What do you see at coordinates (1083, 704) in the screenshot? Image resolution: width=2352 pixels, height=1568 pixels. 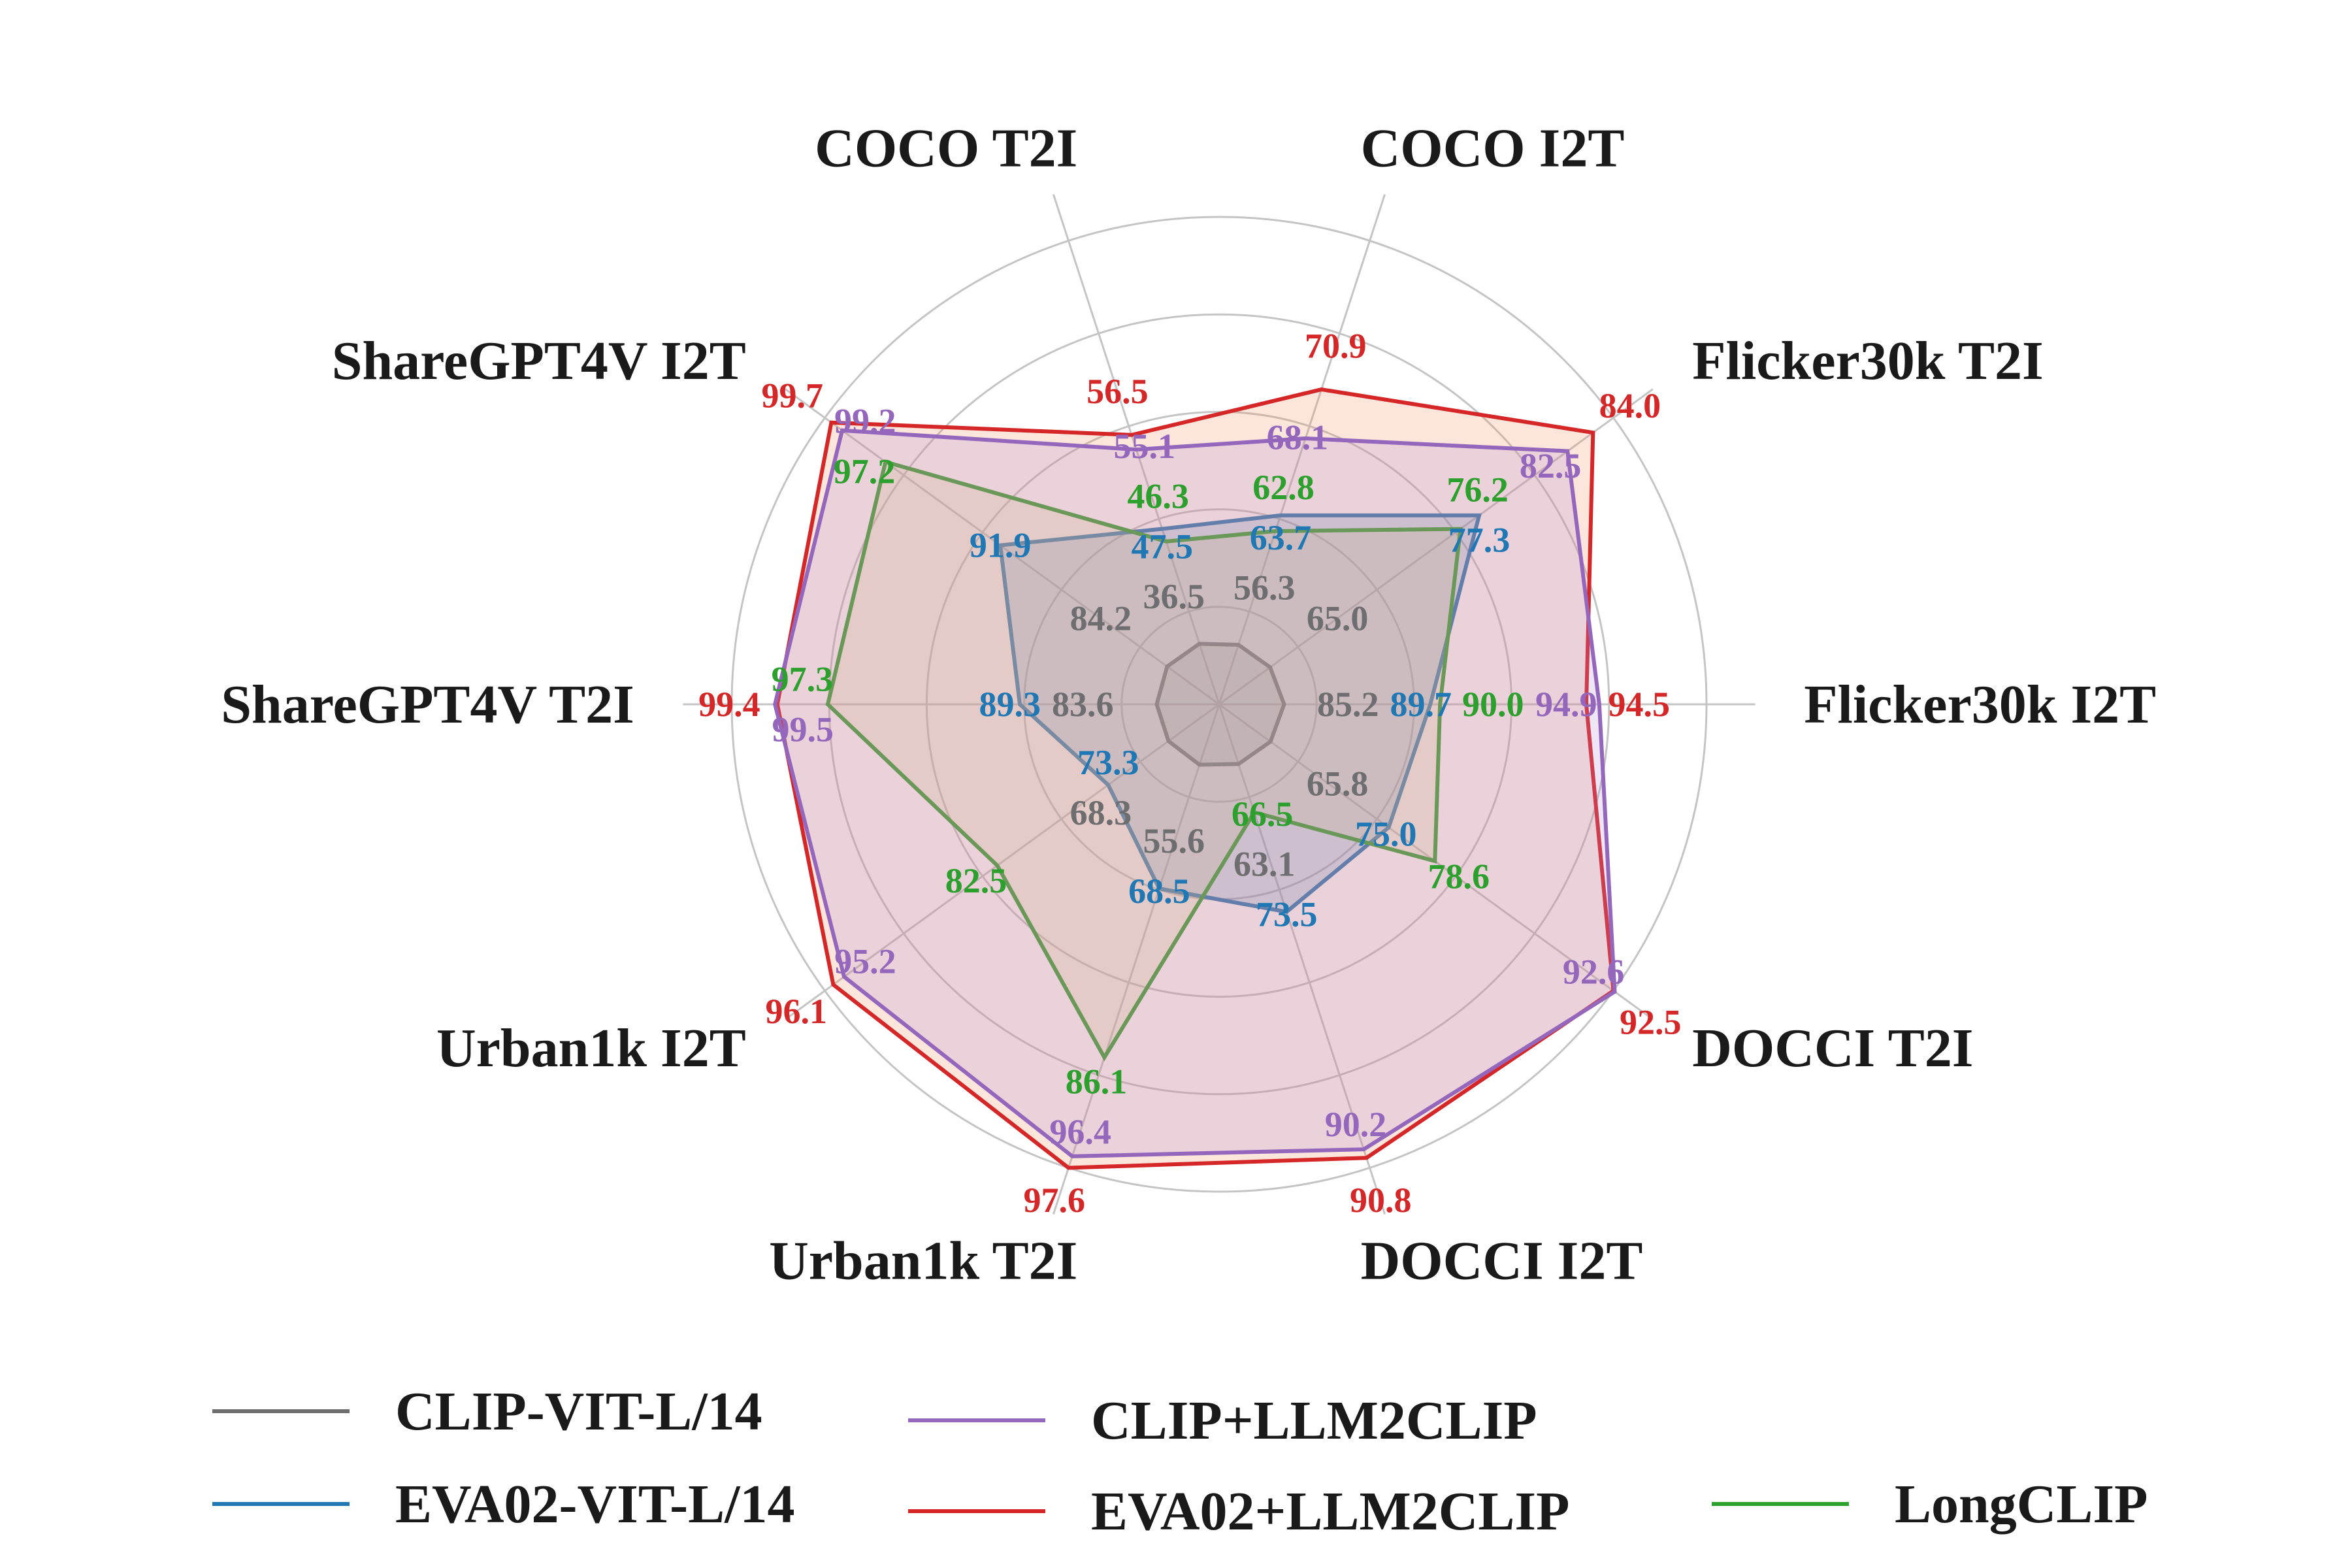 I see `value-label: 83.6` at bounding box center [1083, 704].